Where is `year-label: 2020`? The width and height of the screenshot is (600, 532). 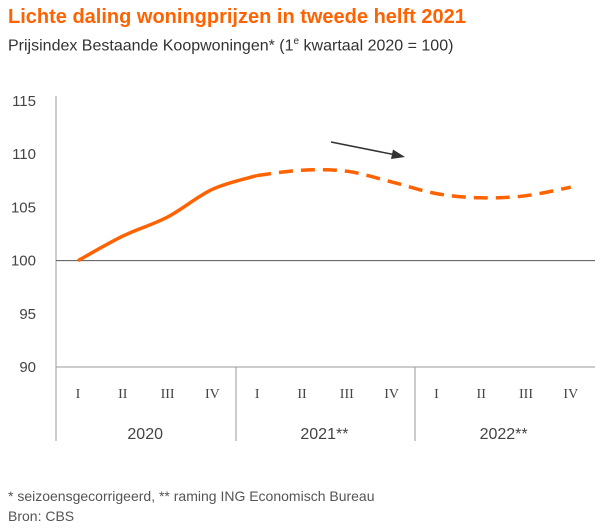
year-label: 2020 is located at coordinates (145, 434).